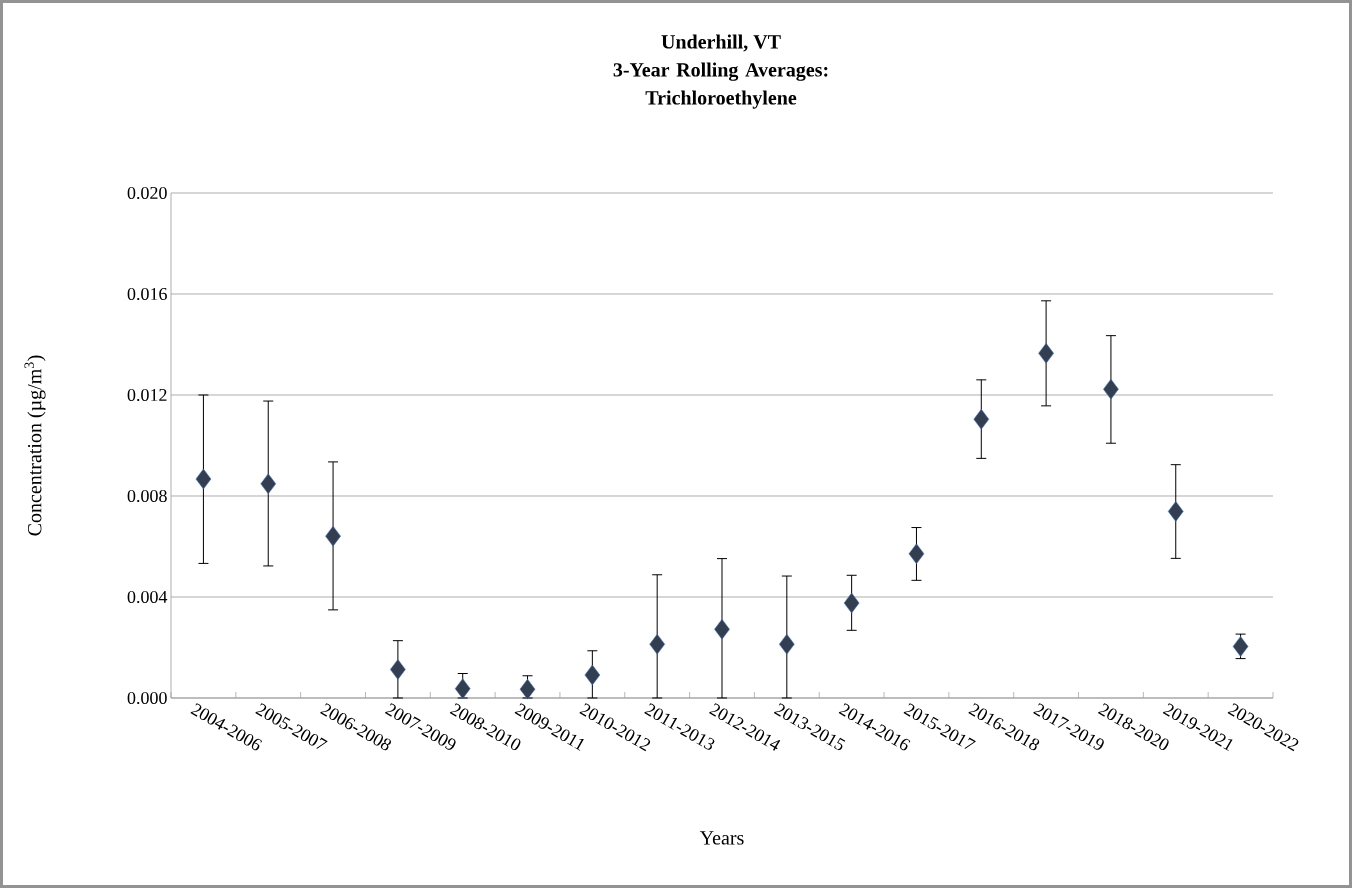  What do you see at coordinates (147, 698) in the screenshot?
I see `y-tick-label: 0.000` at bounding box center [147, 698].